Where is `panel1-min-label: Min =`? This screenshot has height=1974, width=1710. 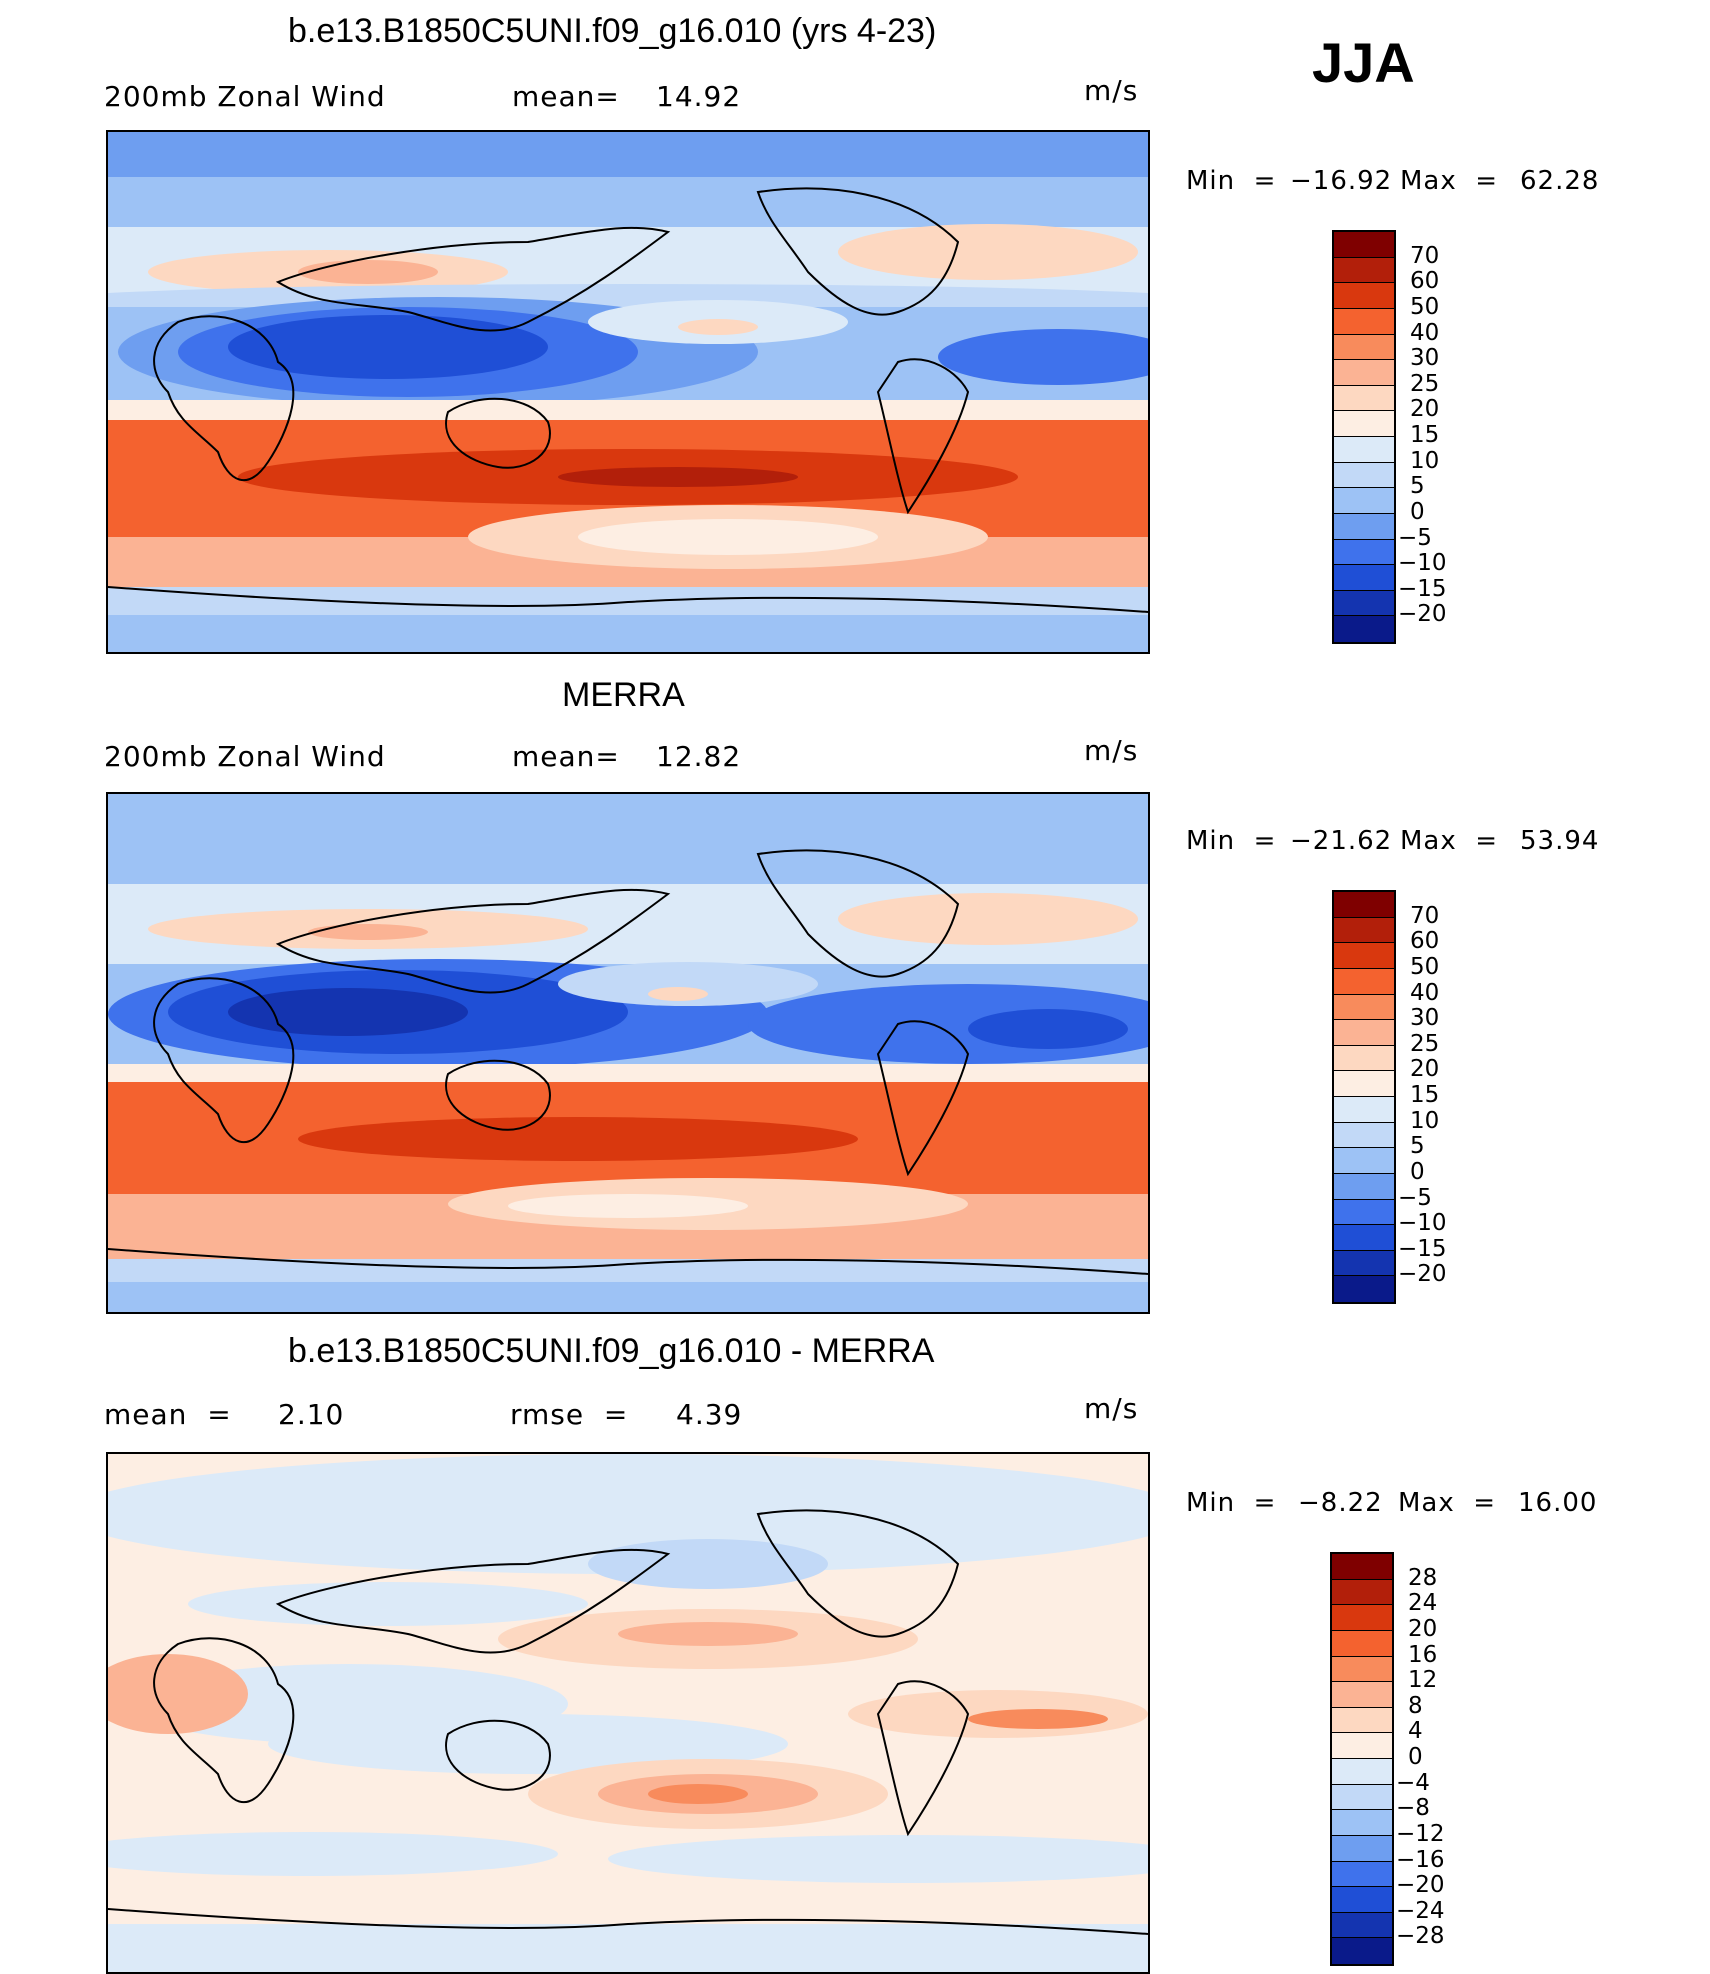 panel1-min-label: Min = is located at coordinates (1231, 181).